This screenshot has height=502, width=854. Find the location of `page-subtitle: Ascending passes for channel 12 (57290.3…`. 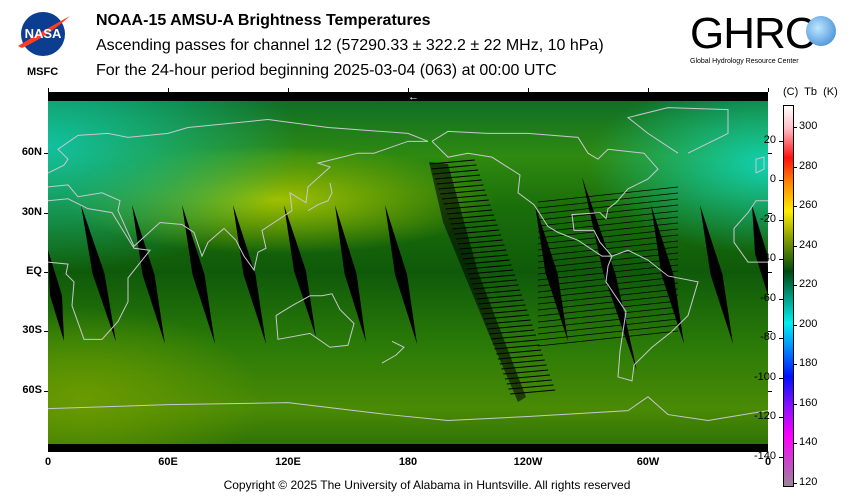

page-subtitle: Ascending passes for channel 12 (57290.3… is located at coordinates (350, 45).